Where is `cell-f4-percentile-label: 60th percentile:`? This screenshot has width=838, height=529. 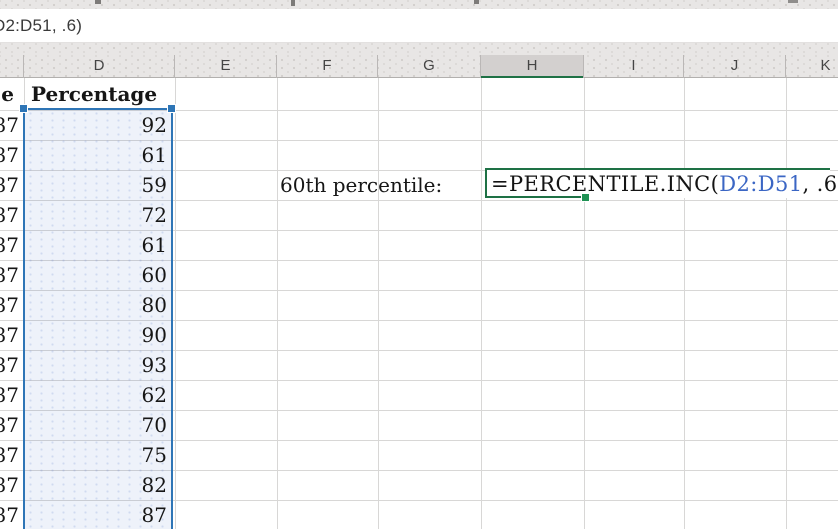 cell-f4-percentile-label: 60th percentile: is located at coordinates (361, 185).